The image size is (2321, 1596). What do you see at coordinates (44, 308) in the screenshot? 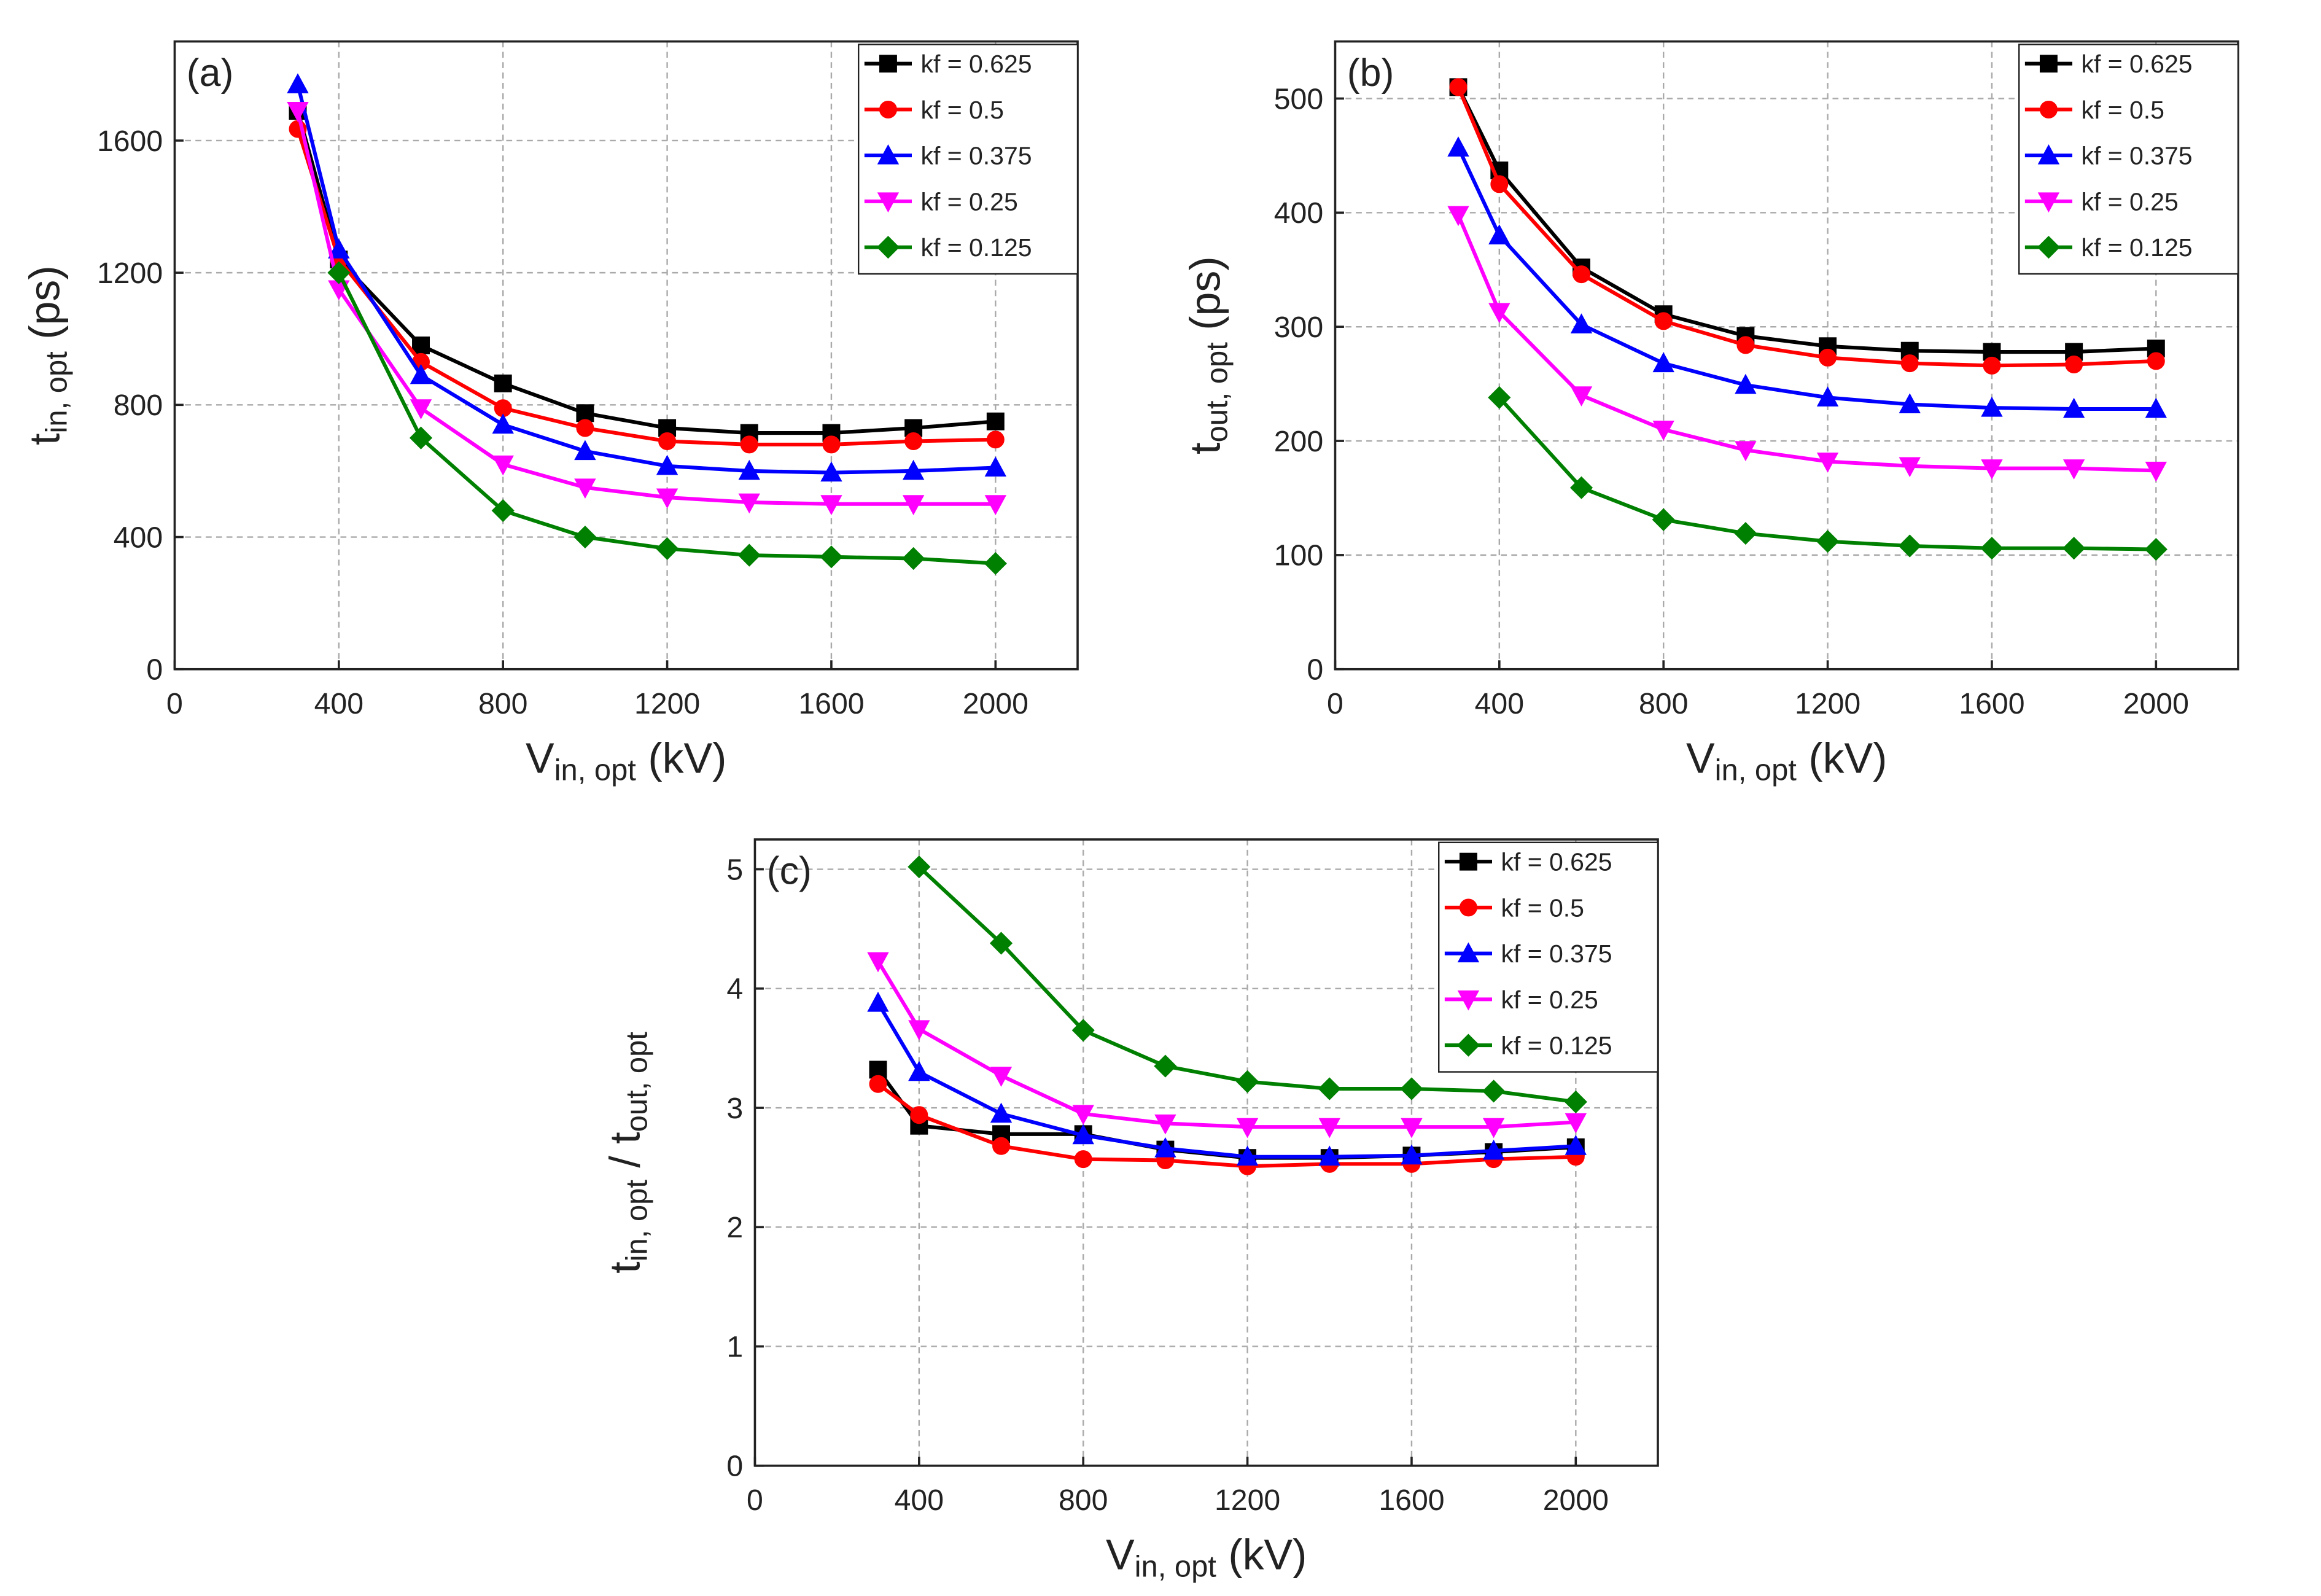
I see `label-part: (ps)` at bounding box center [44, 308].